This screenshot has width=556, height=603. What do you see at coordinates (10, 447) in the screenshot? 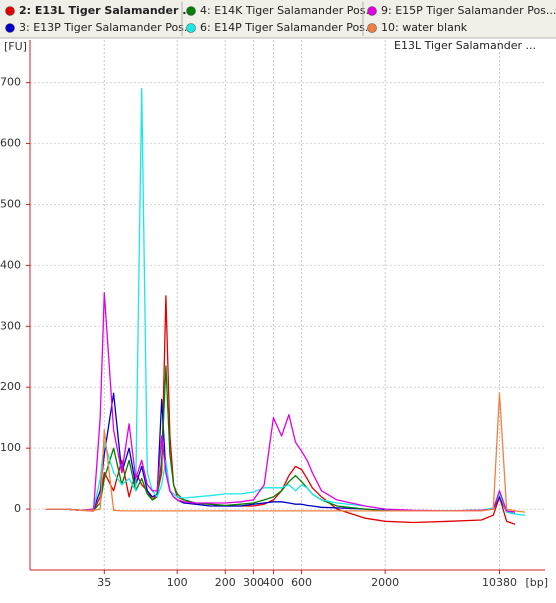
I see `y-tick-label: 100` at bounding box center [10, 447].